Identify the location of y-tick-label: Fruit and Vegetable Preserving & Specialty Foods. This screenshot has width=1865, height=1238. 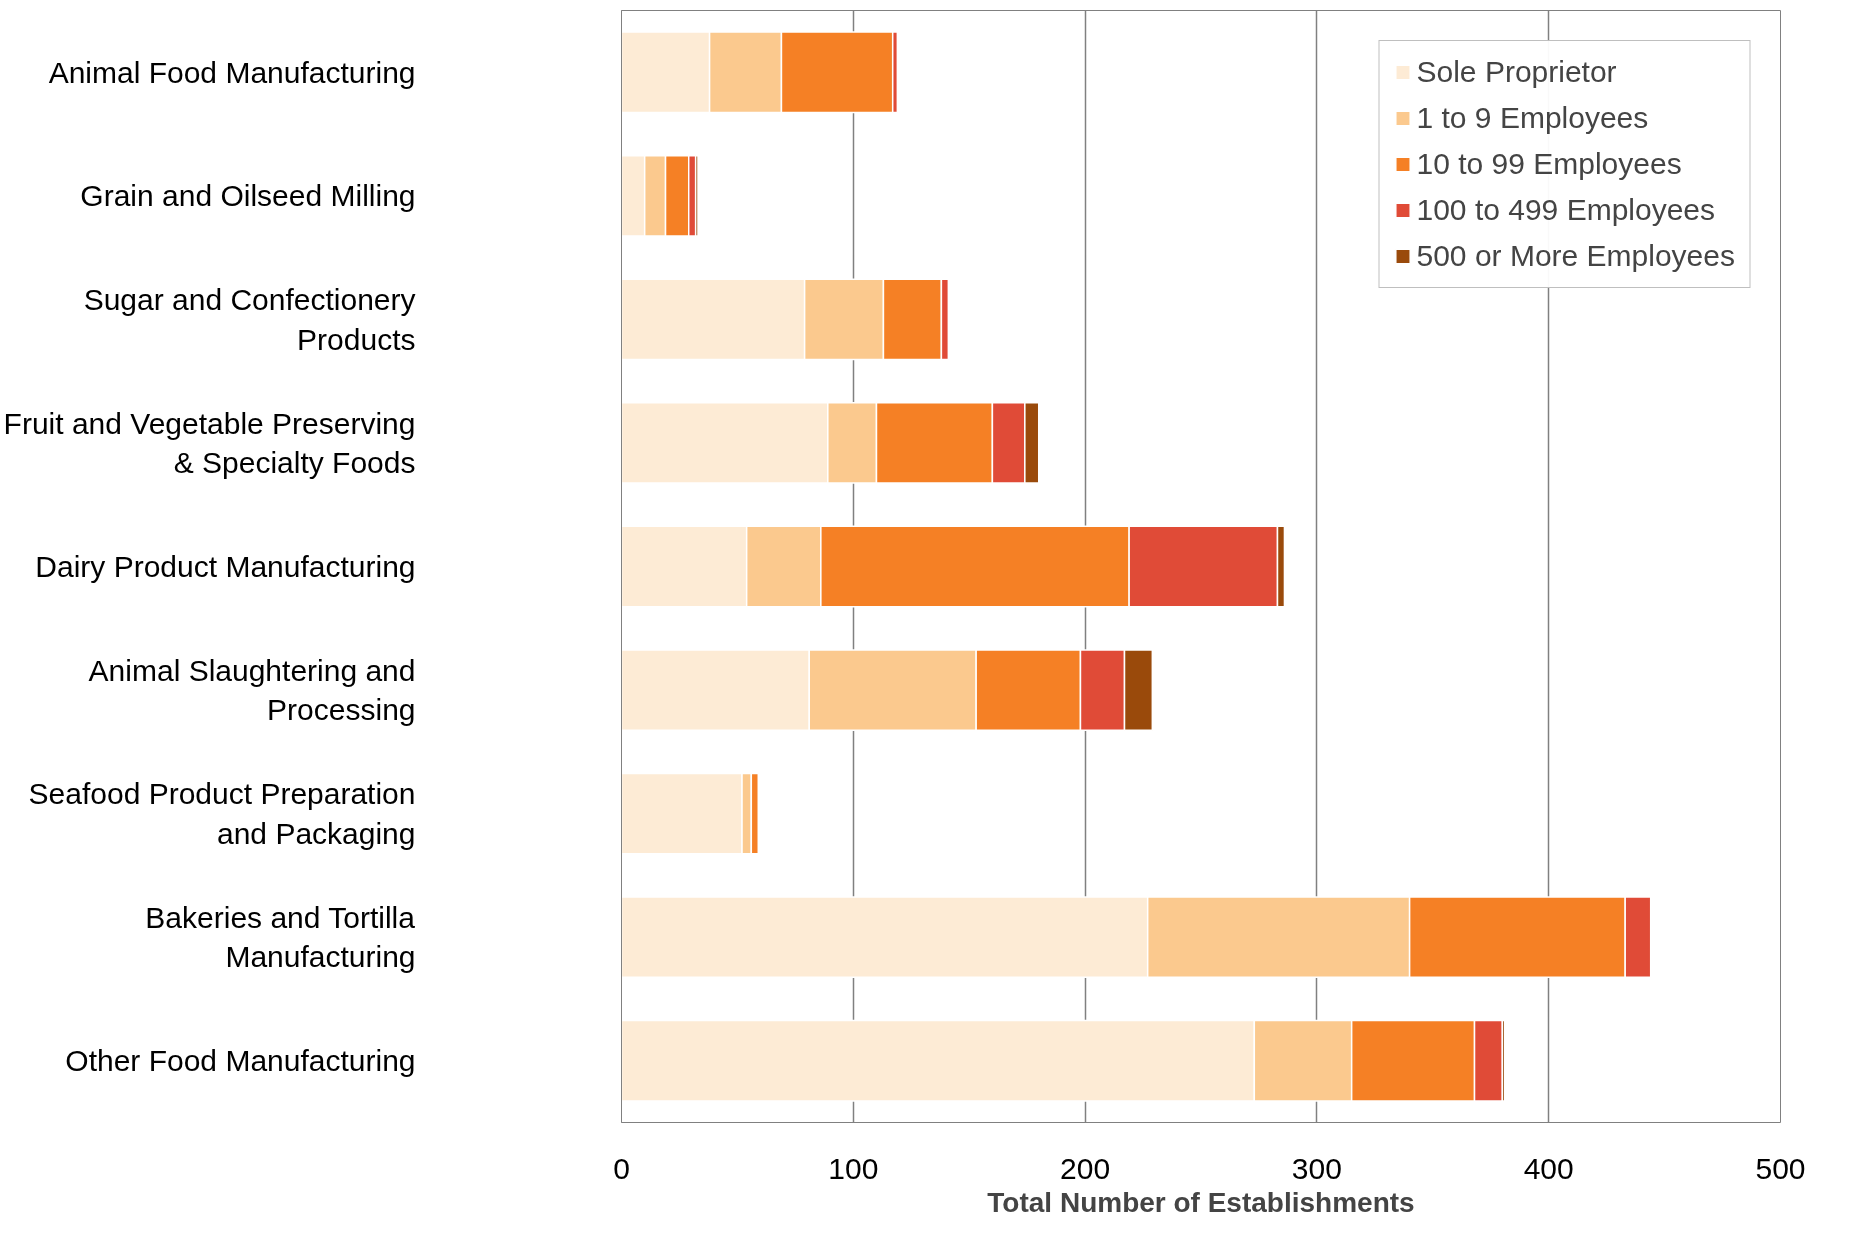
(209, 443).